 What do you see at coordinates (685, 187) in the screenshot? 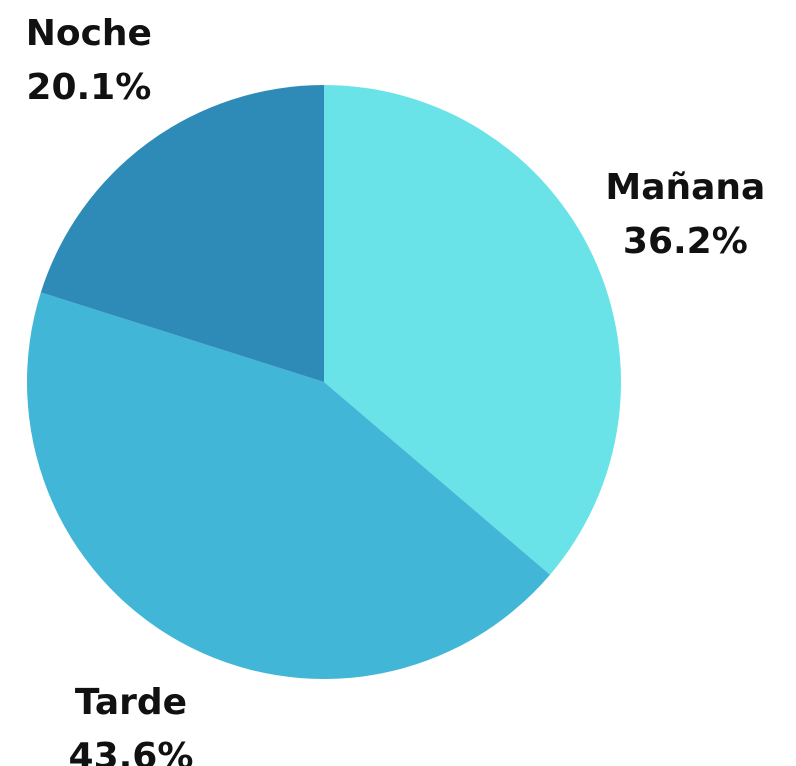
I see `slice-label: Mañana` at bounding box center [685, 187].